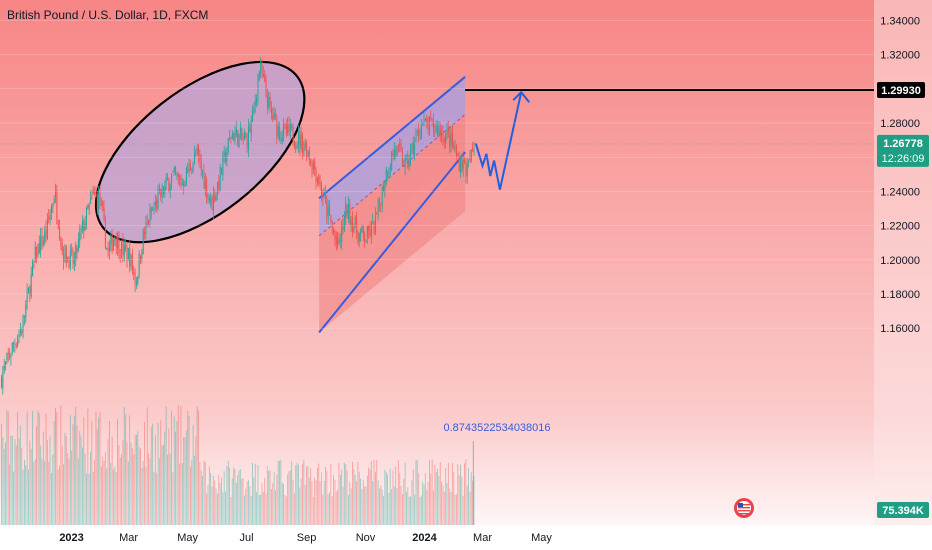 The height and width of the screenshot is (550, 932). What do you see at coordinates (498, 140) in the screenshot?
I see `projection-line` at bounding box center [498, 140].